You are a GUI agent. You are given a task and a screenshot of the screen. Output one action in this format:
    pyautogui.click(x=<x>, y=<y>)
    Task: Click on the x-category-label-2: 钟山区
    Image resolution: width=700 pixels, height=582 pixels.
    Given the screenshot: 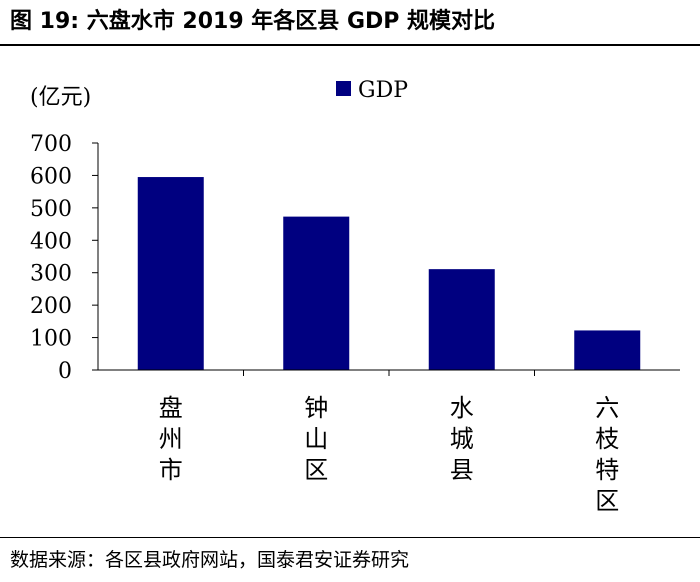 What is the action you would take?
    pyautogui.click(x=316, y=439)
    